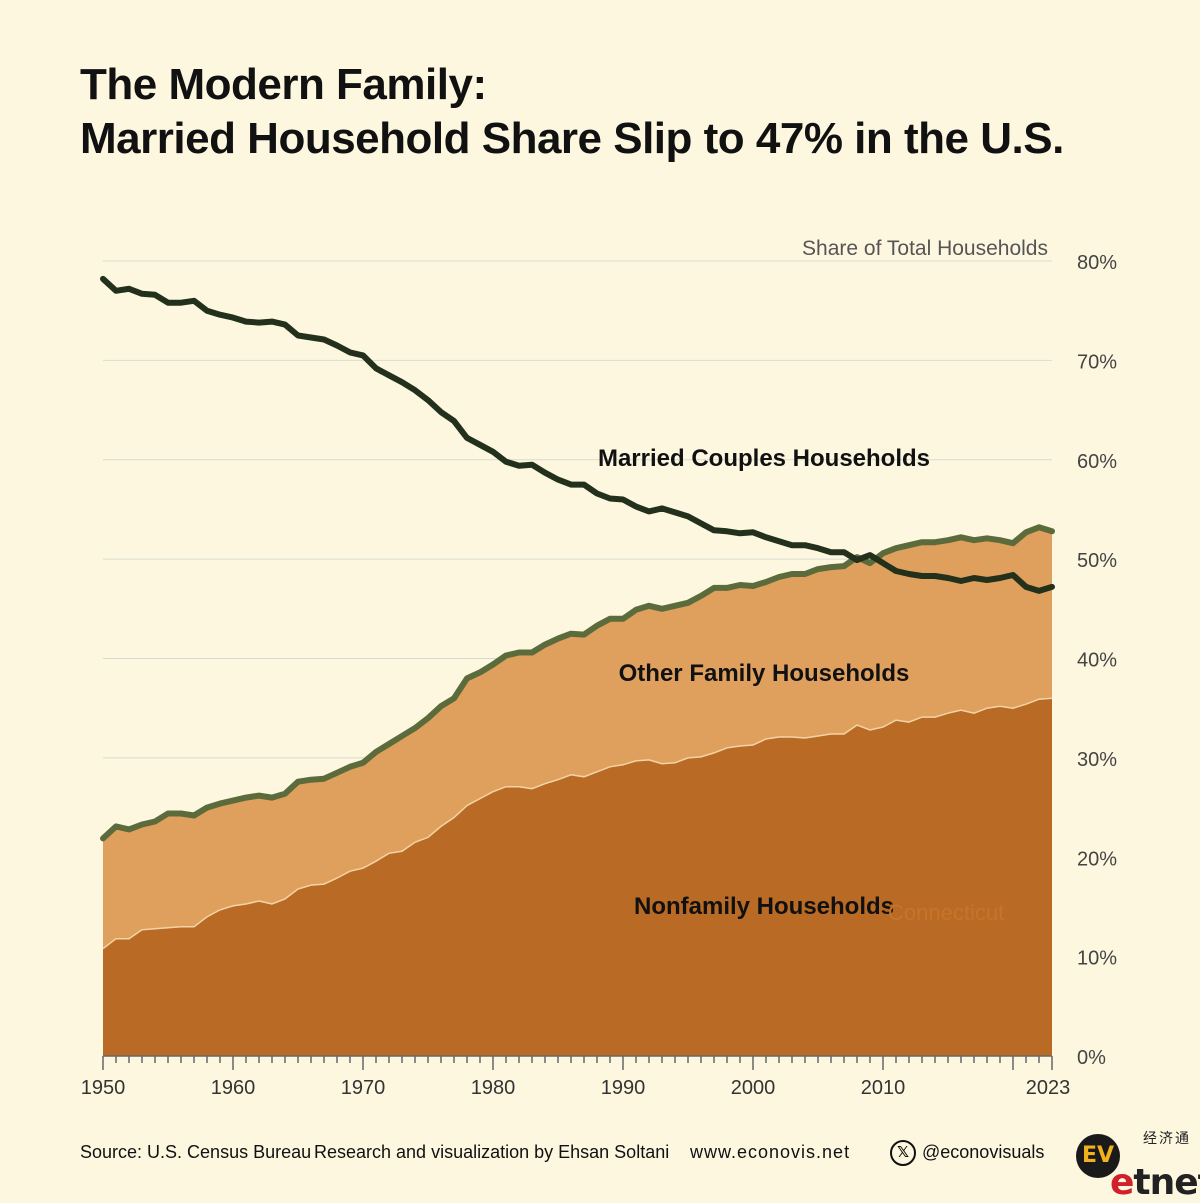  What do you see at coordinates (925, 248) in the screenshot?
I see `y-axis-title: Share of Total Households` at bounding box center [925, 248].